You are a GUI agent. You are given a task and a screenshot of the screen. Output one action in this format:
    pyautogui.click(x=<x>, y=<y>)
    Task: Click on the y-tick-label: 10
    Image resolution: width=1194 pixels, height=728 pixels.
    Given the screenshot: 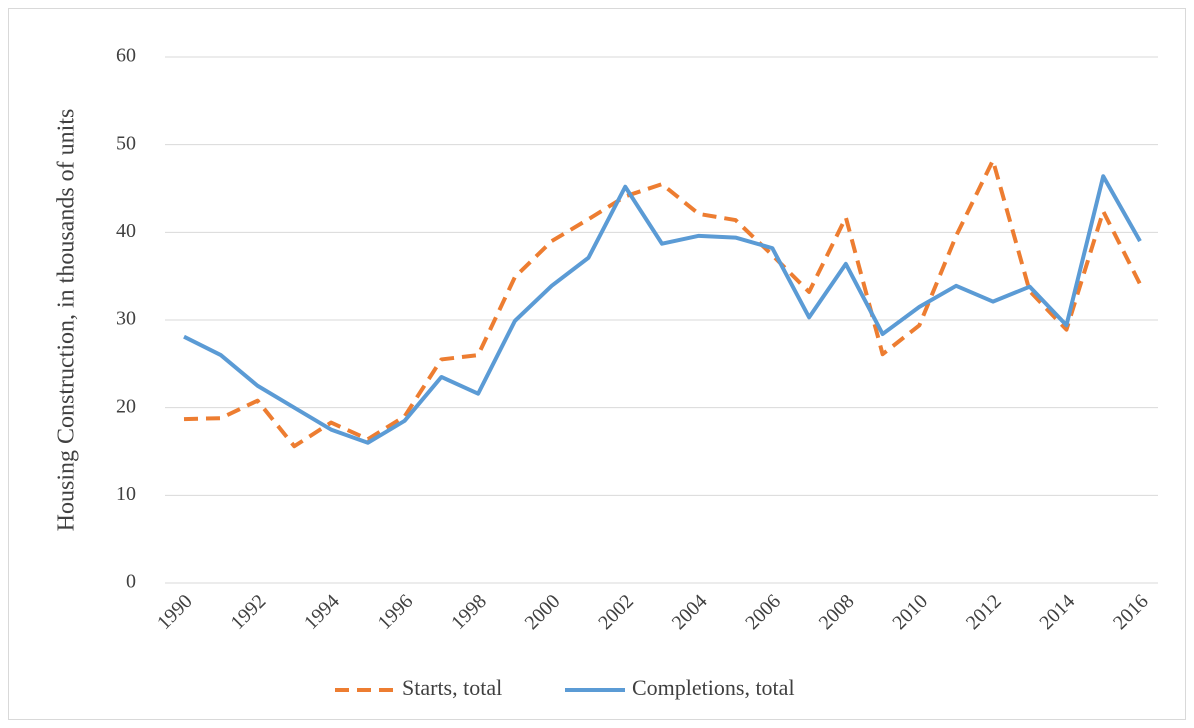 What is the action you would take?
    pyautogui.click(x=126, y=494)
    